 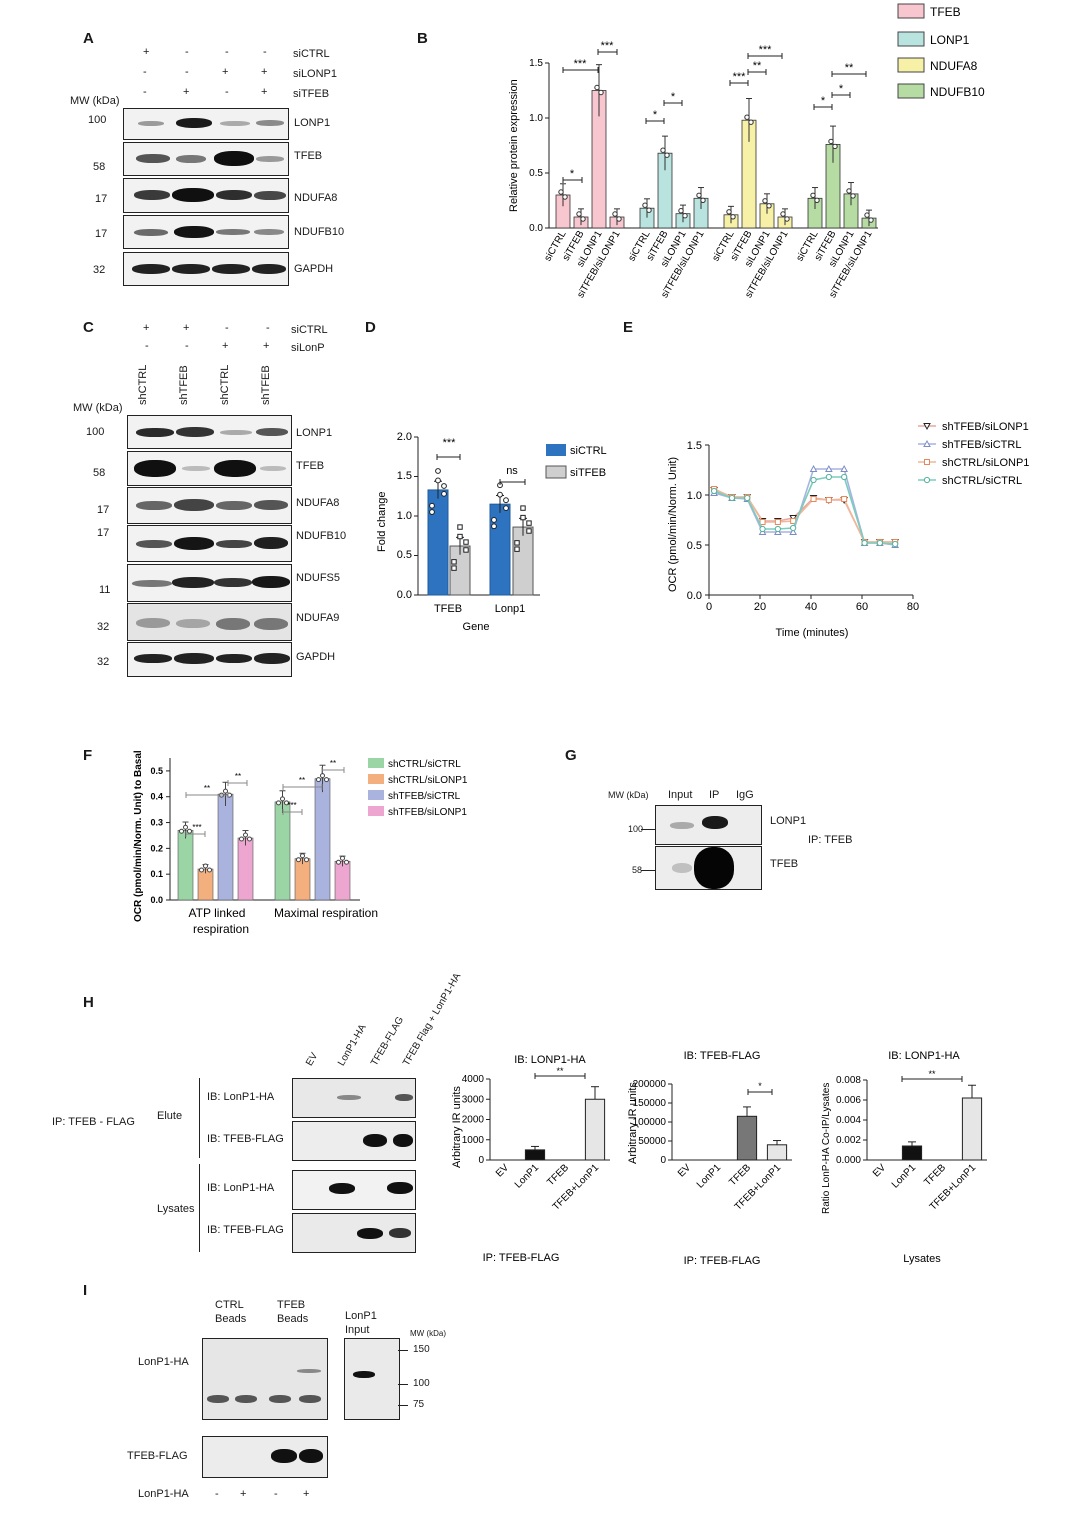 I want to click on h-xtick: LonP1, so click(x=527, y=1176).